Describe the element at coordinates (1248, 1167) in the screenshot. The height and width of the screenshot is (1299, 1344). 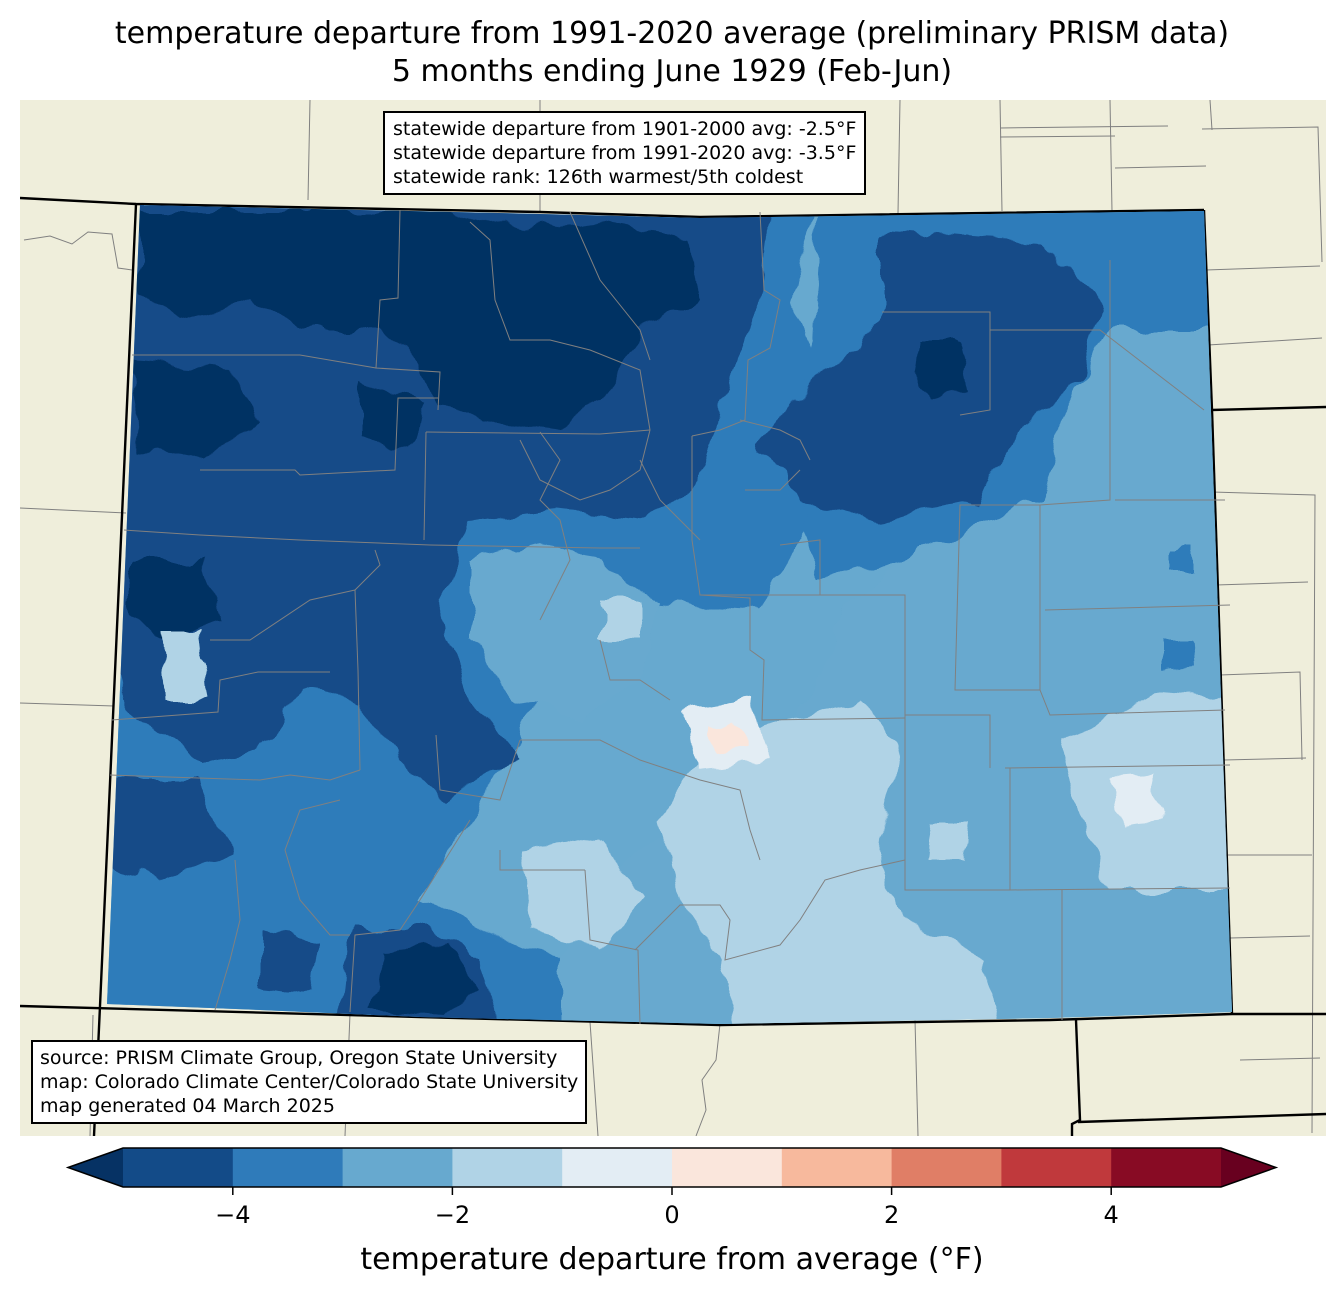
I see `colorbar-over-arrow` at that location.